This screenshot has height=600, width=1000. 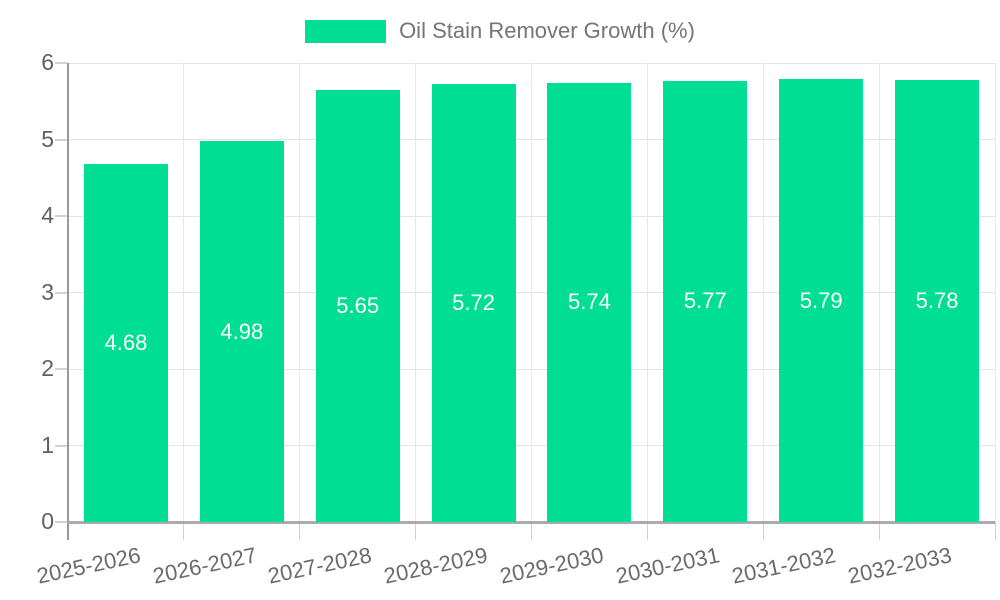 I want to click on bar-value-label: 5.72, so click(x=473, y=303).